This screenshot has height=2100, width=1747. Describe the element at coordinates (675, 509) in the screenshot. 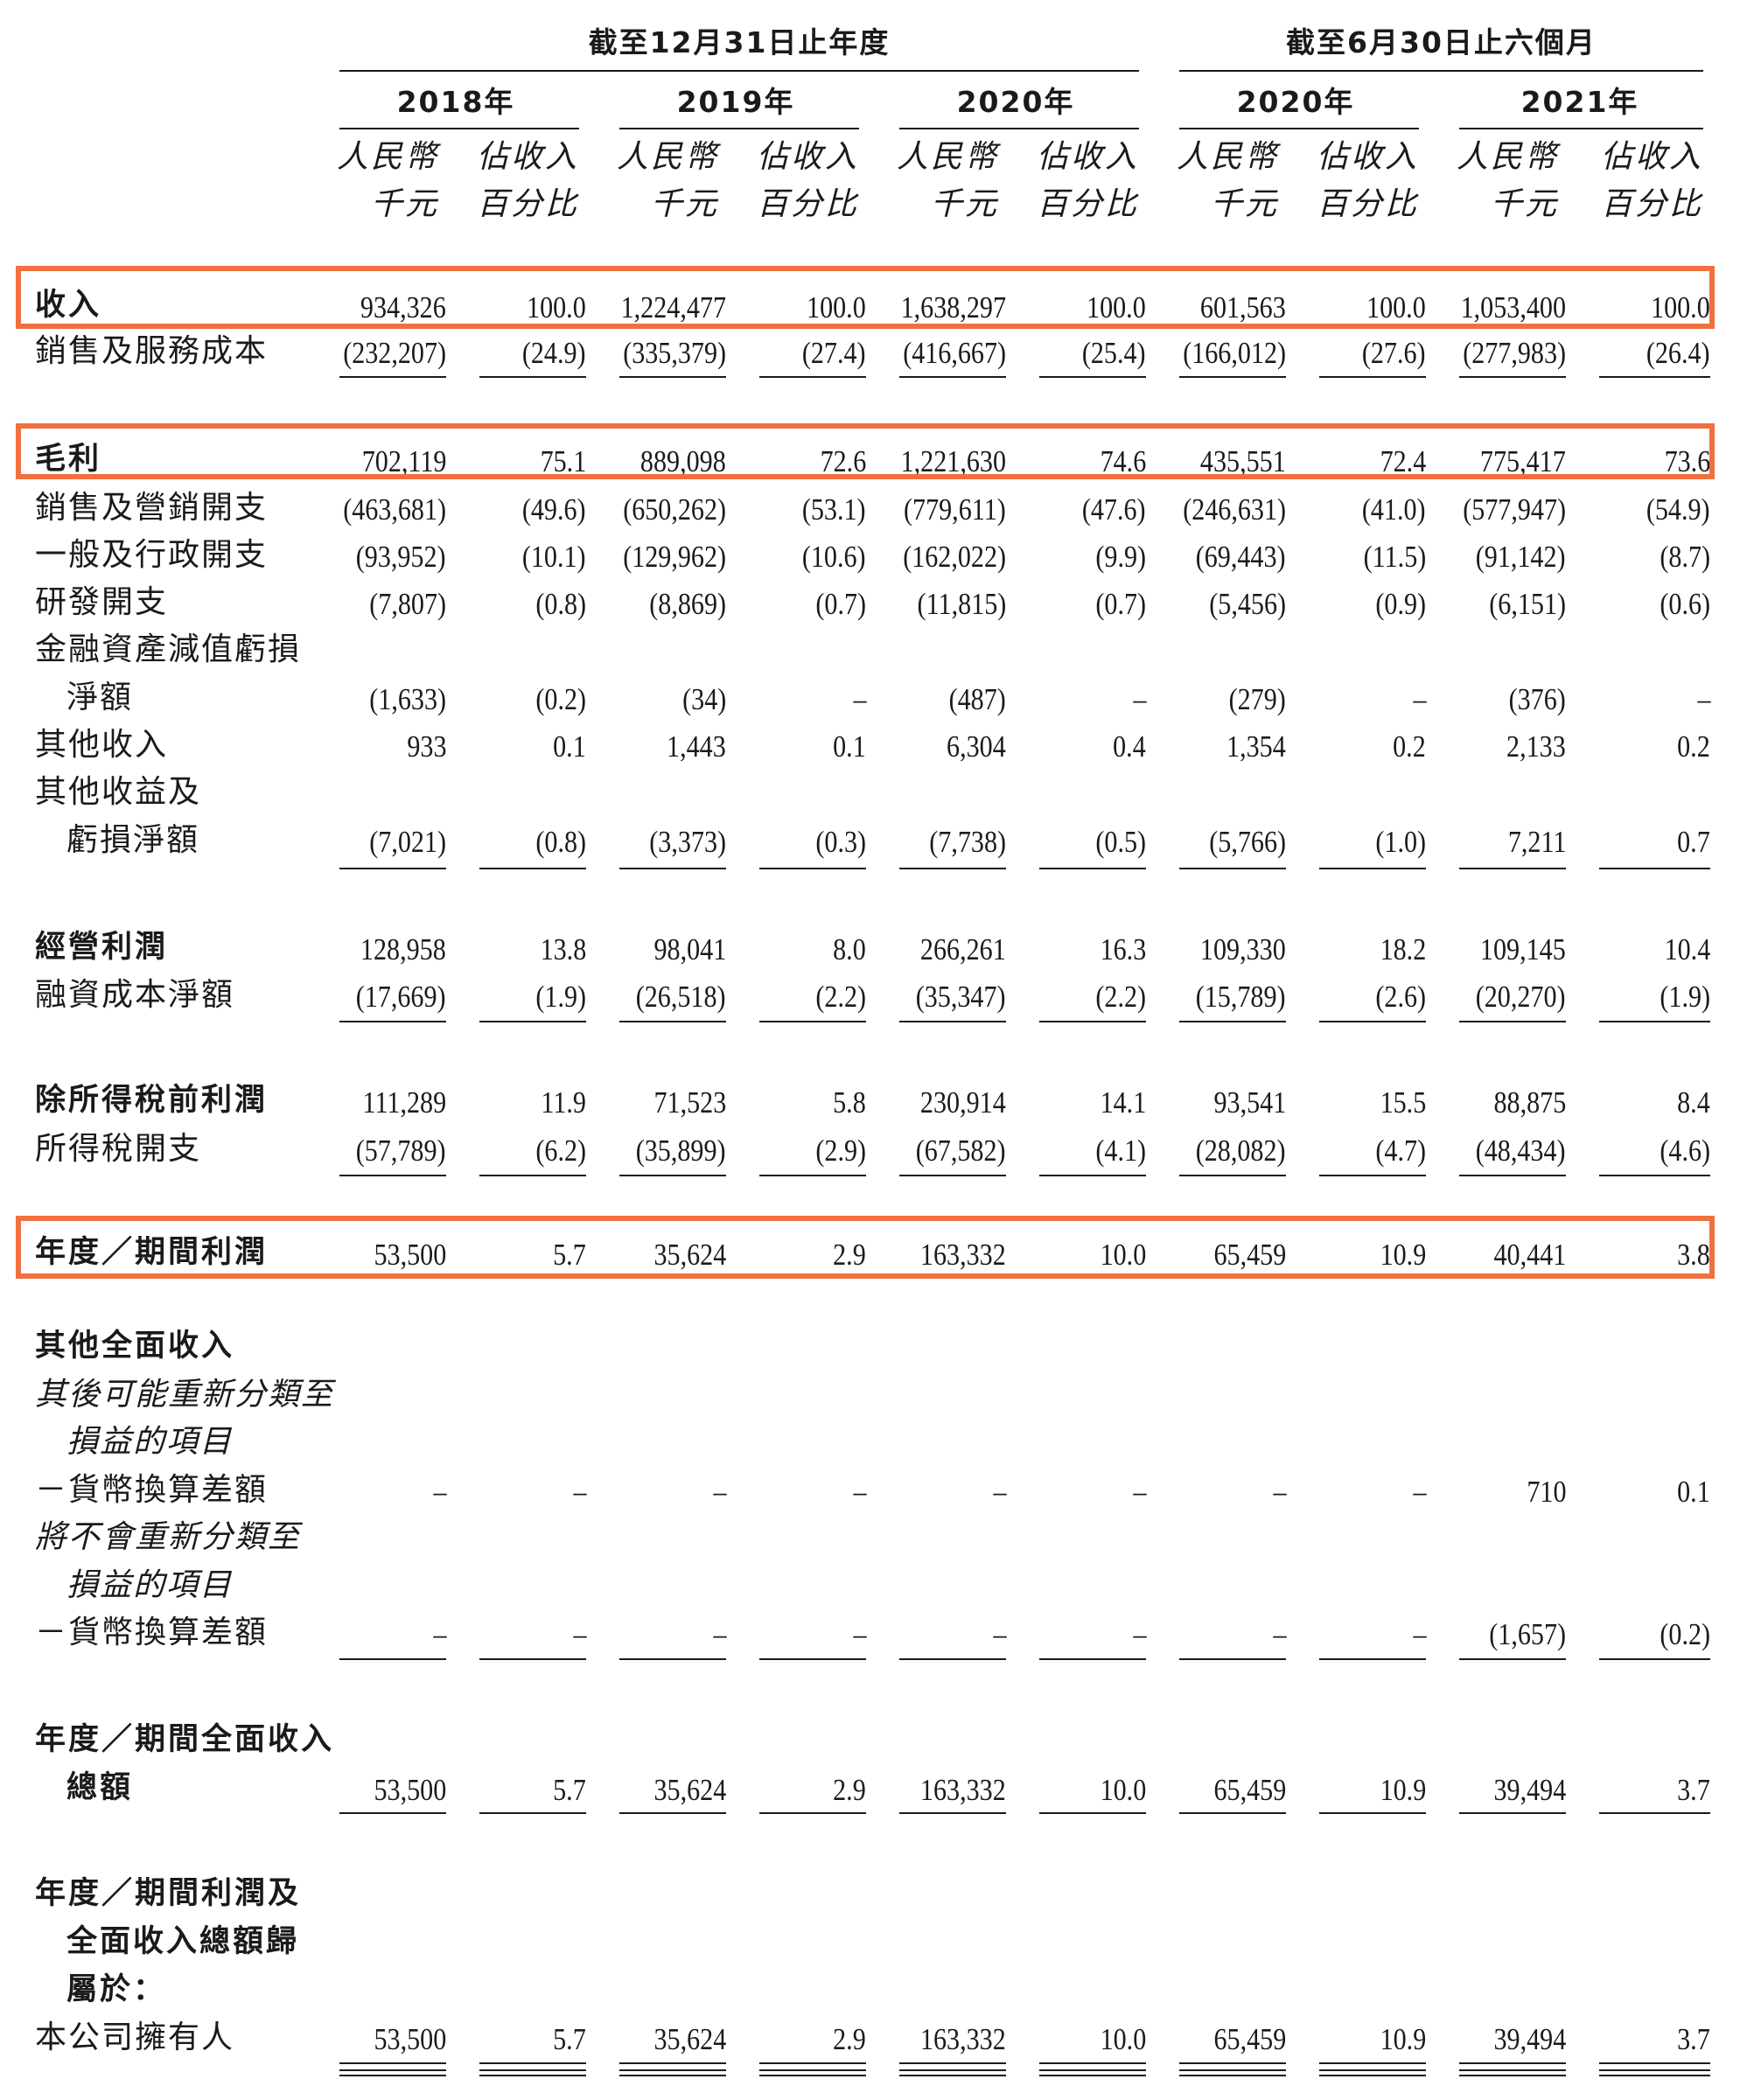

I see `amount-cell: (650,262)` at that location.